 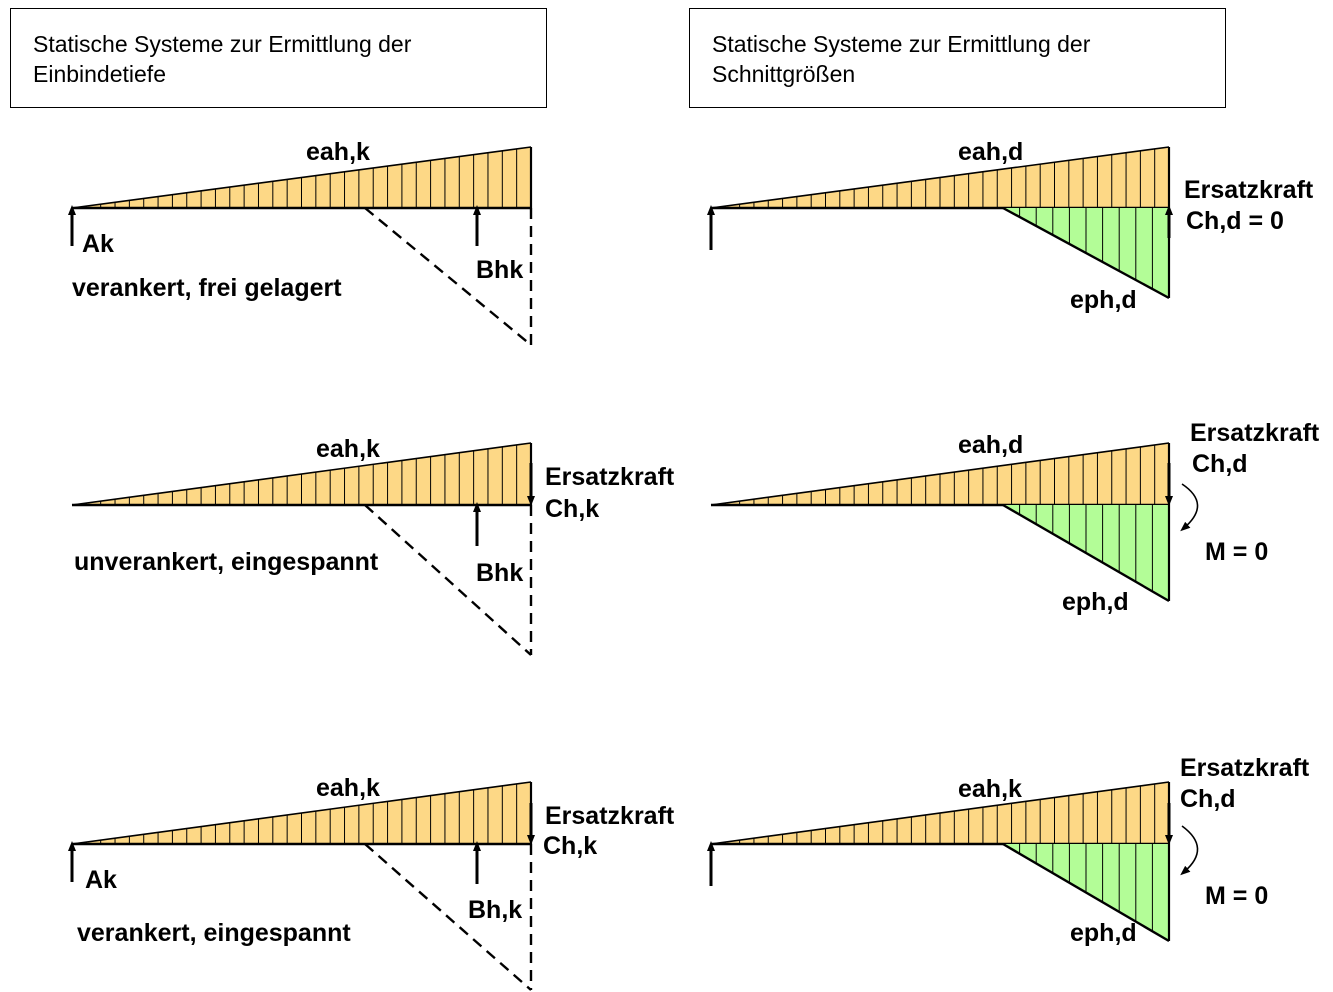 I want to click on system-right-2: eah,d Ersatzkraft Ch,d M = 0 eph,d, so click(x=1015, y=517).